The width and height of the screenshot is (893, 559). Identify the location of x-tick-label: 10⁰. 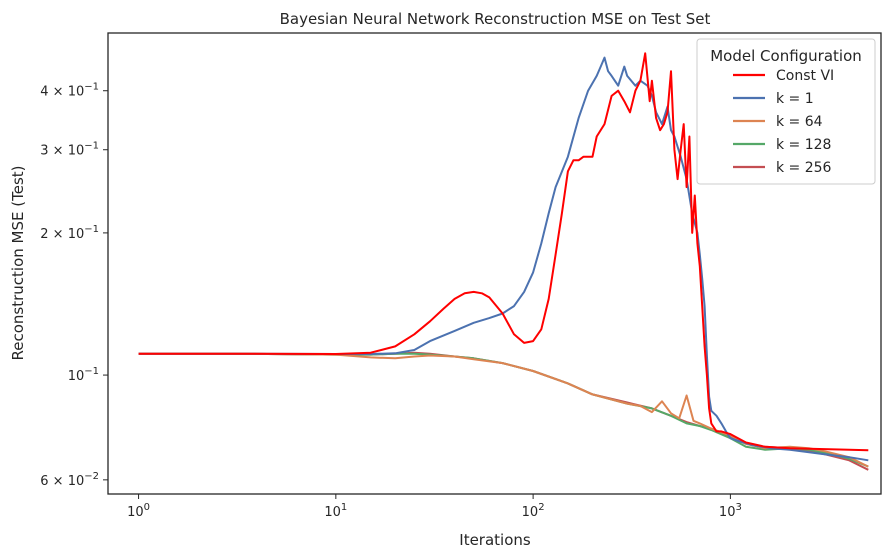
(138, 511).